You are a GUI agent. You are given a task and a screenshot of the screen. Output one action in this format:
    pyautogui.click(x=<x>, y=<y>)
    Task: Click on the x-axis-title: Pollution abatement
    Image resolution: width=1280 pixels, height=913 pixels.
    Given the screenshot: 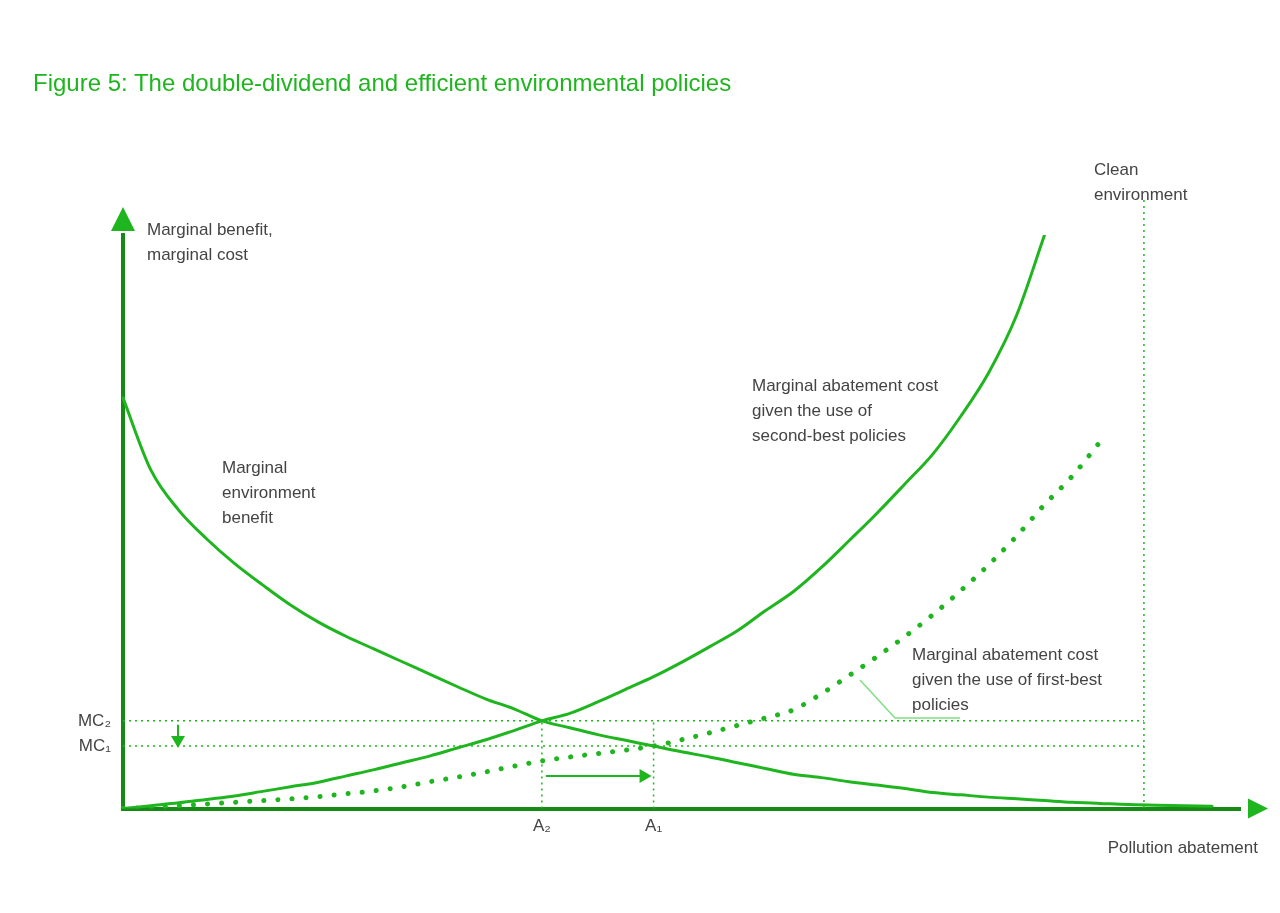 What is the action you would take?
    pyautogui.click(x=1183, y=848)
    